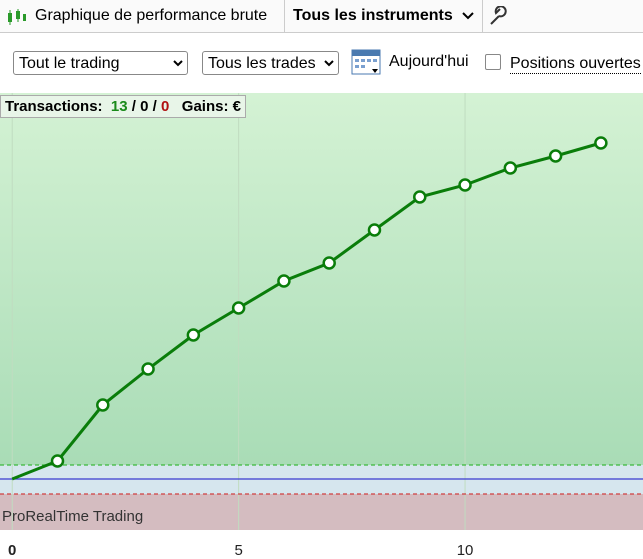  I want to click on select: Tous les trades, so click(270, 63).